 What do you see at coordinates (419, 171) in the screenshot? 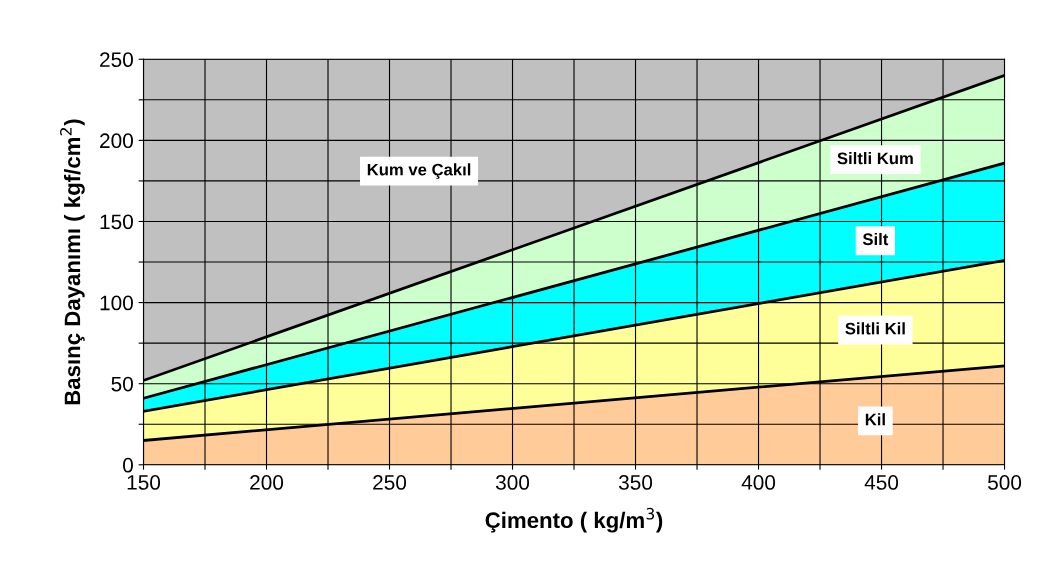
I see `series-label: Kum ve Çakıl` at bounding box center [419, 171].